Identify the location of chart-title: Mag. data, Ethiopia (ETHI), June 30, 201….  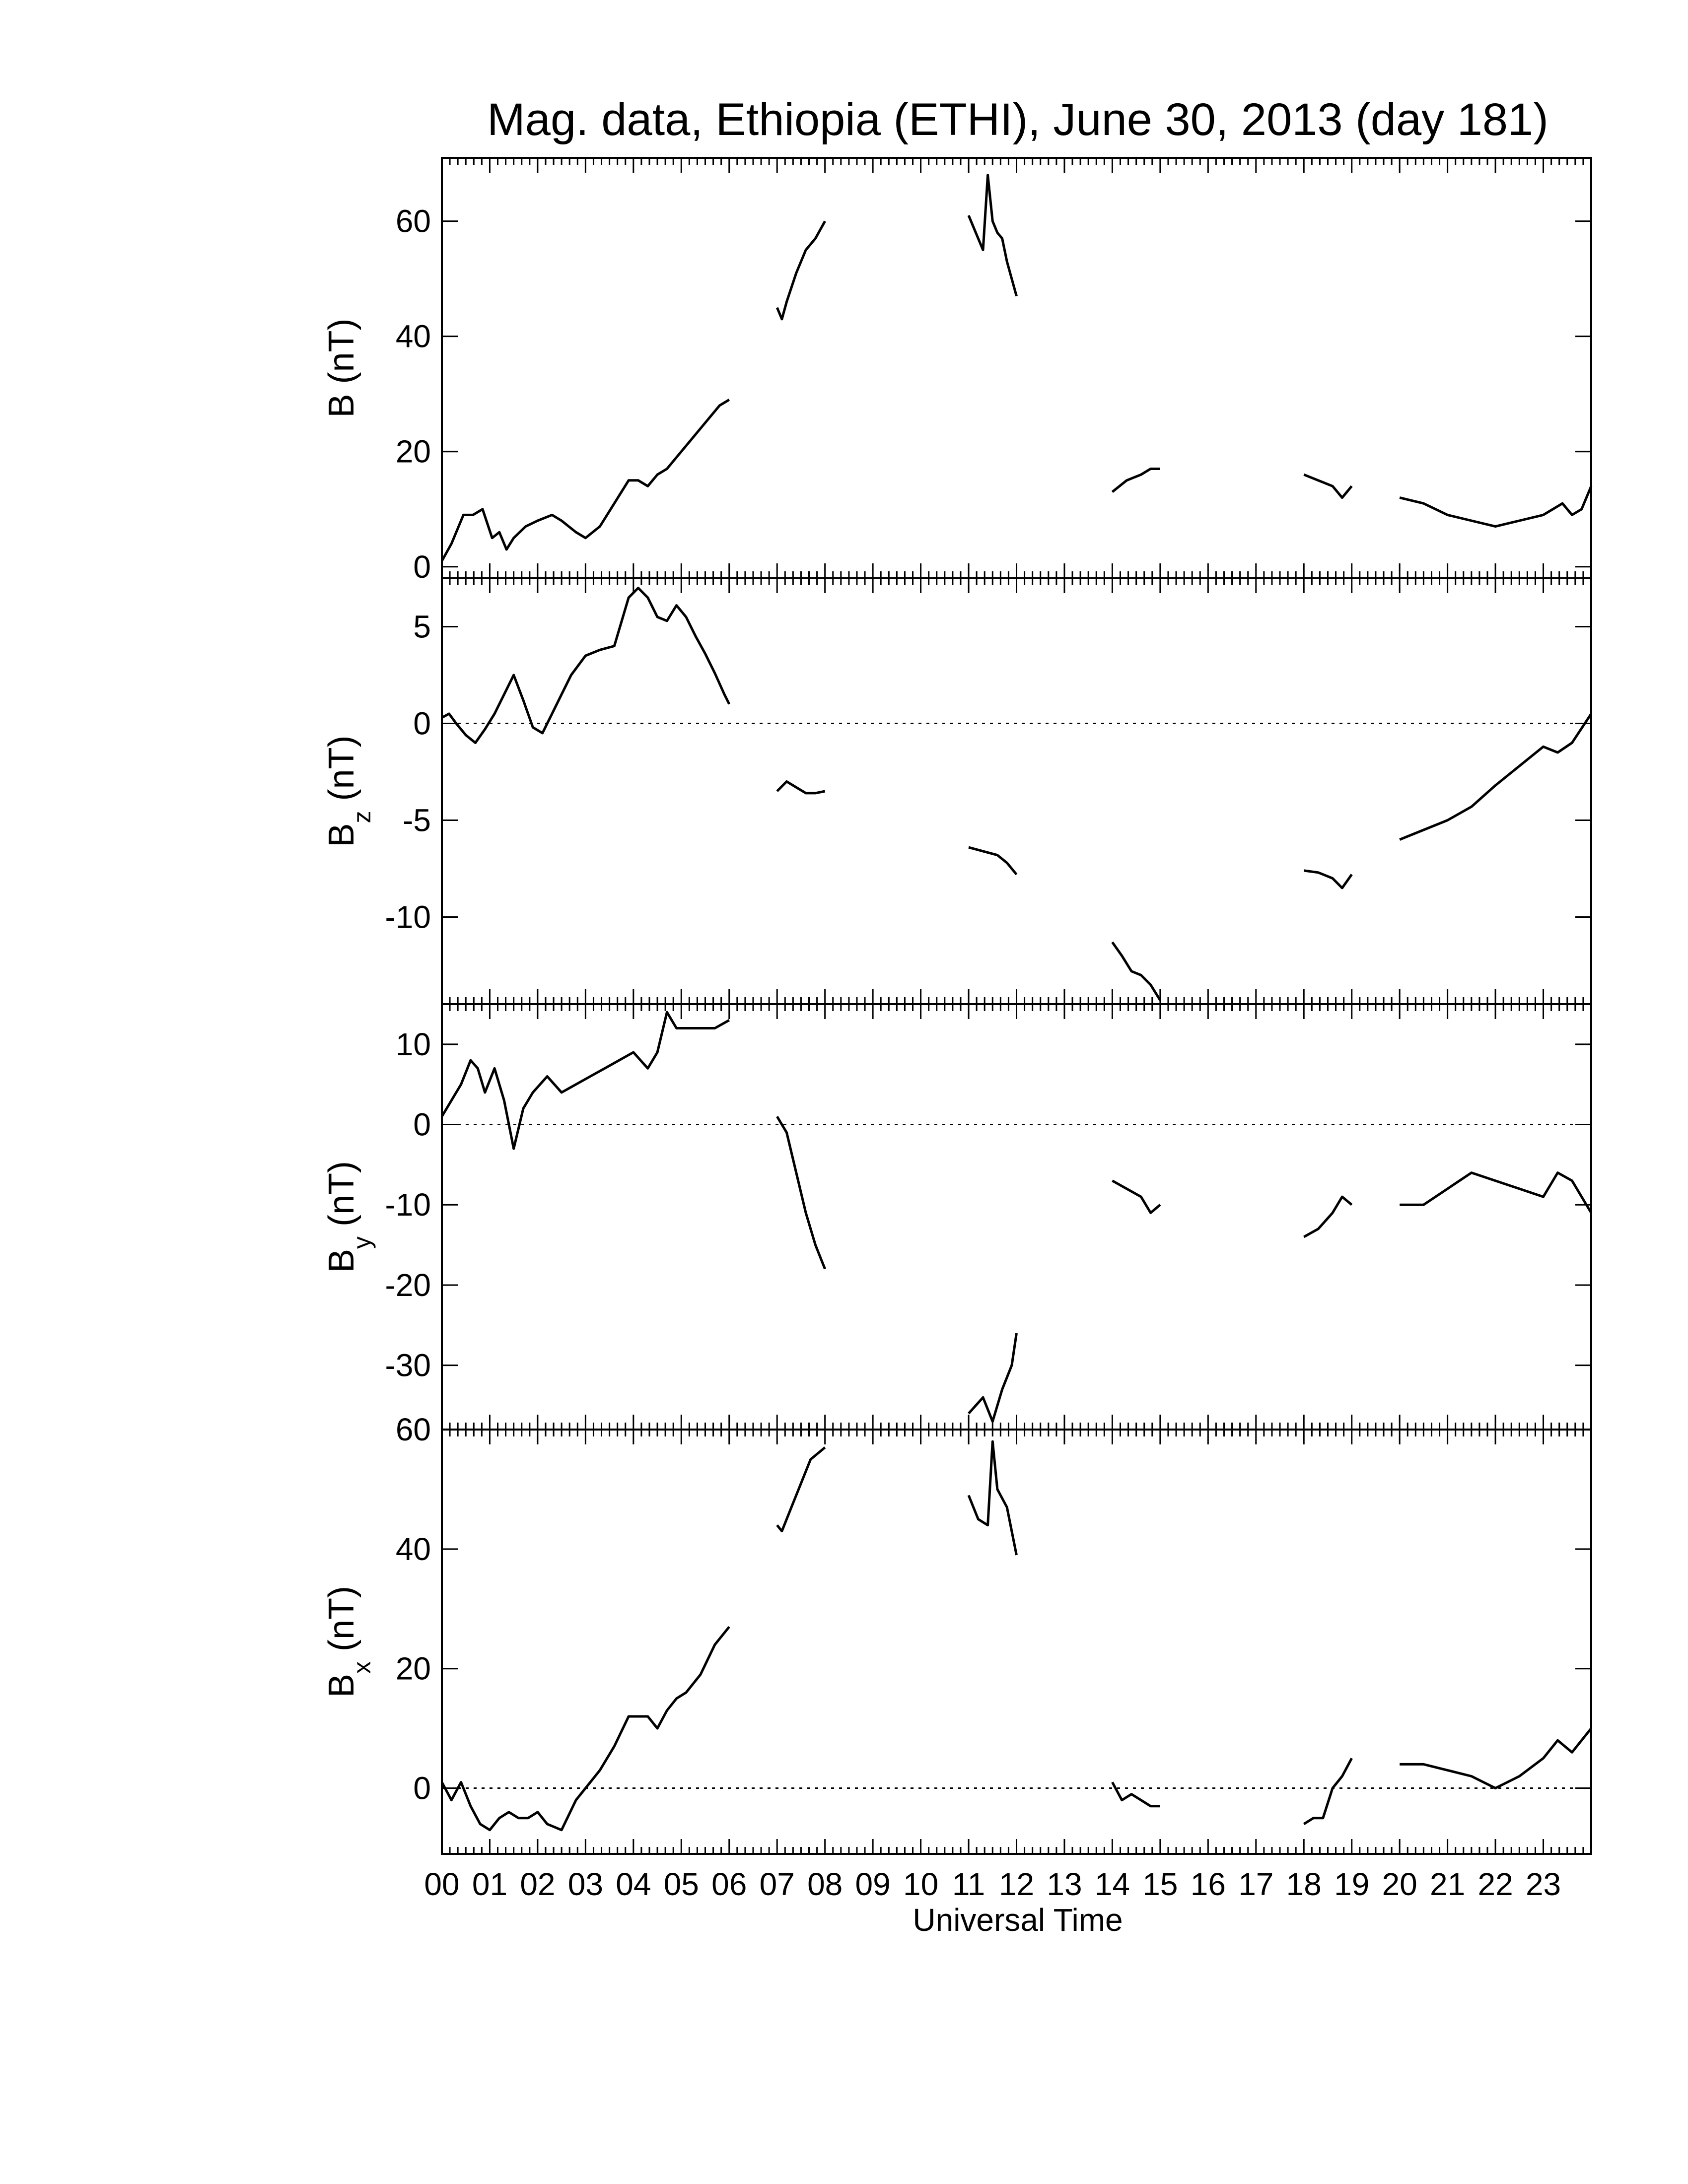
(1017, 119).